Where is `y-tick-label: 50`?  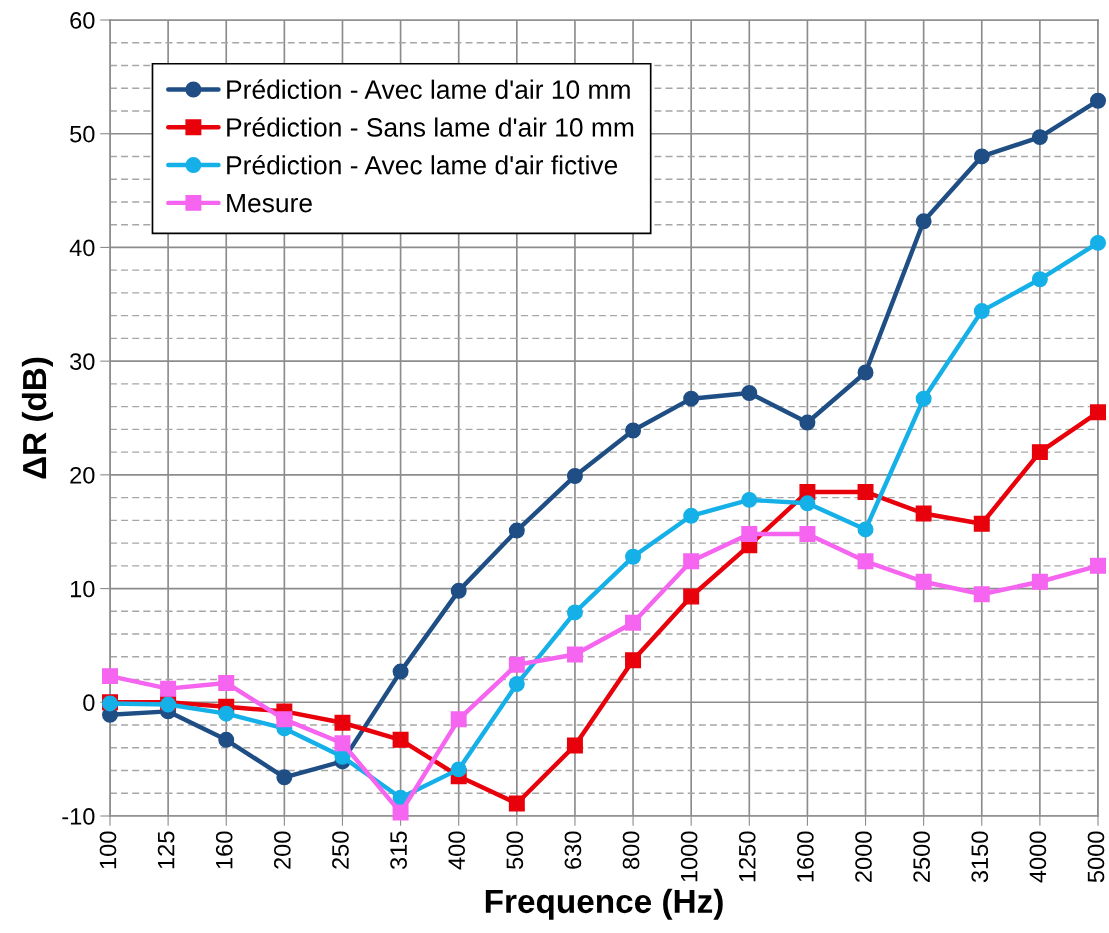 y-tick-label: 50 is located at coordinates (82, 134).